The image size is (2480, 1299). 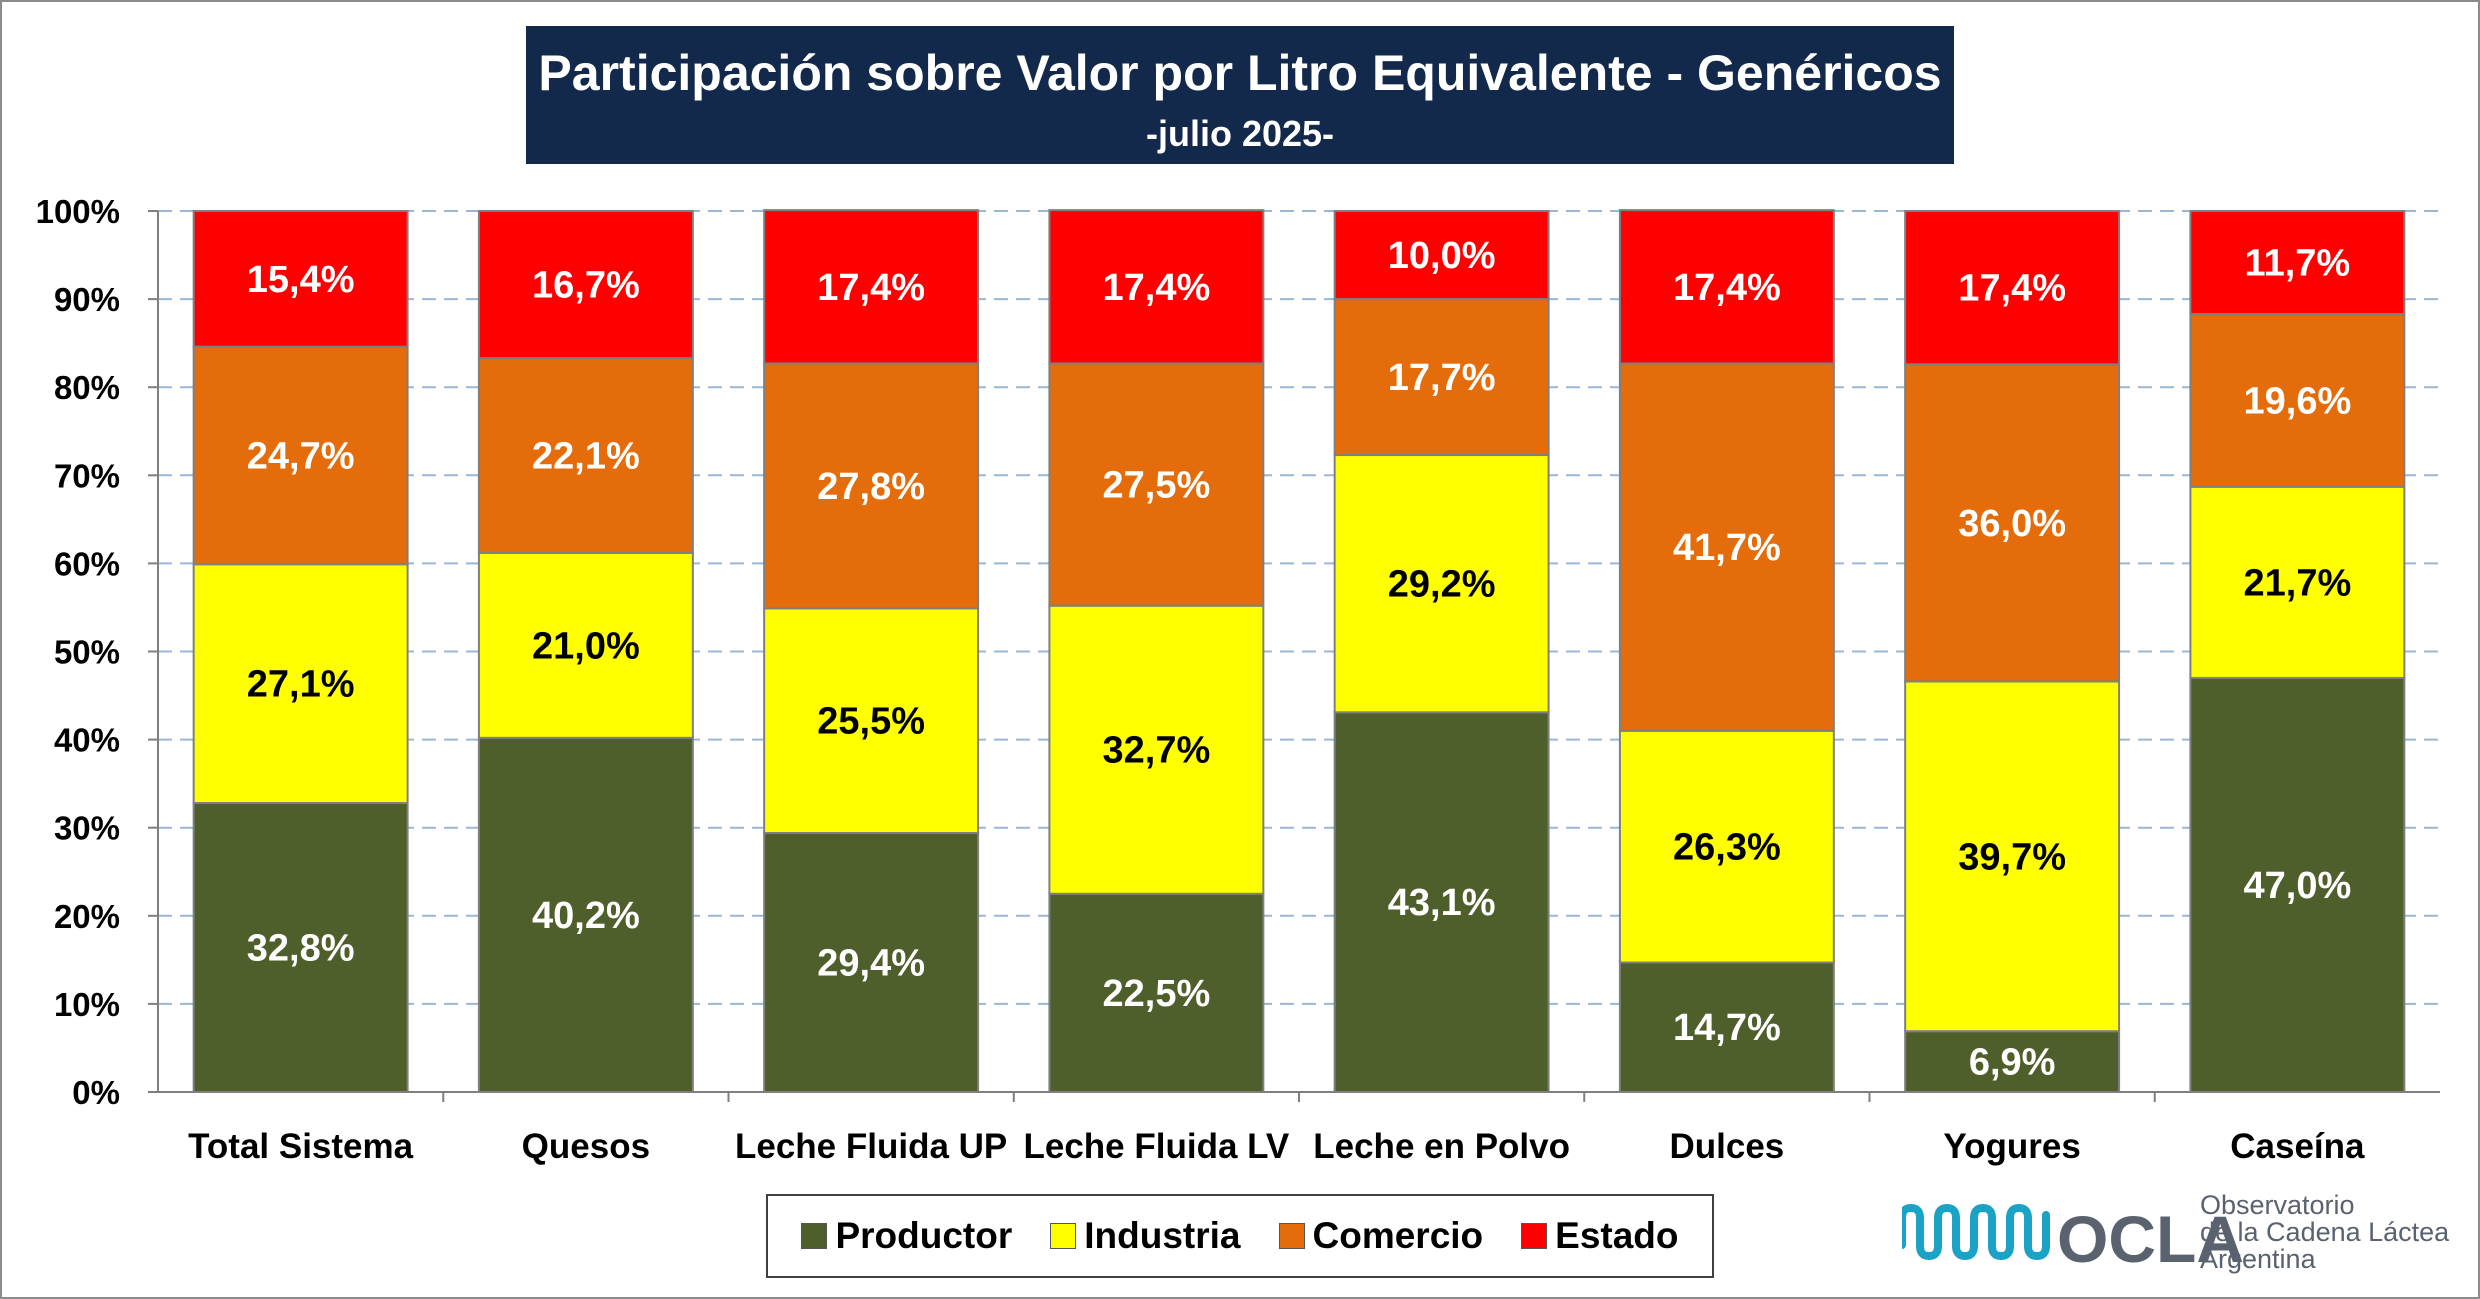 What do you see at coordinates (2011, 1146) in the screenshot?
I see `category-label: Yogures` at bounding box center [2011, 1146].